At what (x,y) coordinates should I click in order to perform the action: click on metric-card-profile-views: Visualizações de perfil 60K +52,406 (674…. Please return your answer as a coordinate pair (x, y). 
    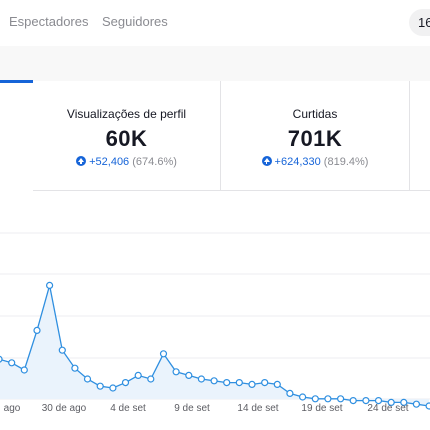
    Looking at the image, I should click on (127, 136).